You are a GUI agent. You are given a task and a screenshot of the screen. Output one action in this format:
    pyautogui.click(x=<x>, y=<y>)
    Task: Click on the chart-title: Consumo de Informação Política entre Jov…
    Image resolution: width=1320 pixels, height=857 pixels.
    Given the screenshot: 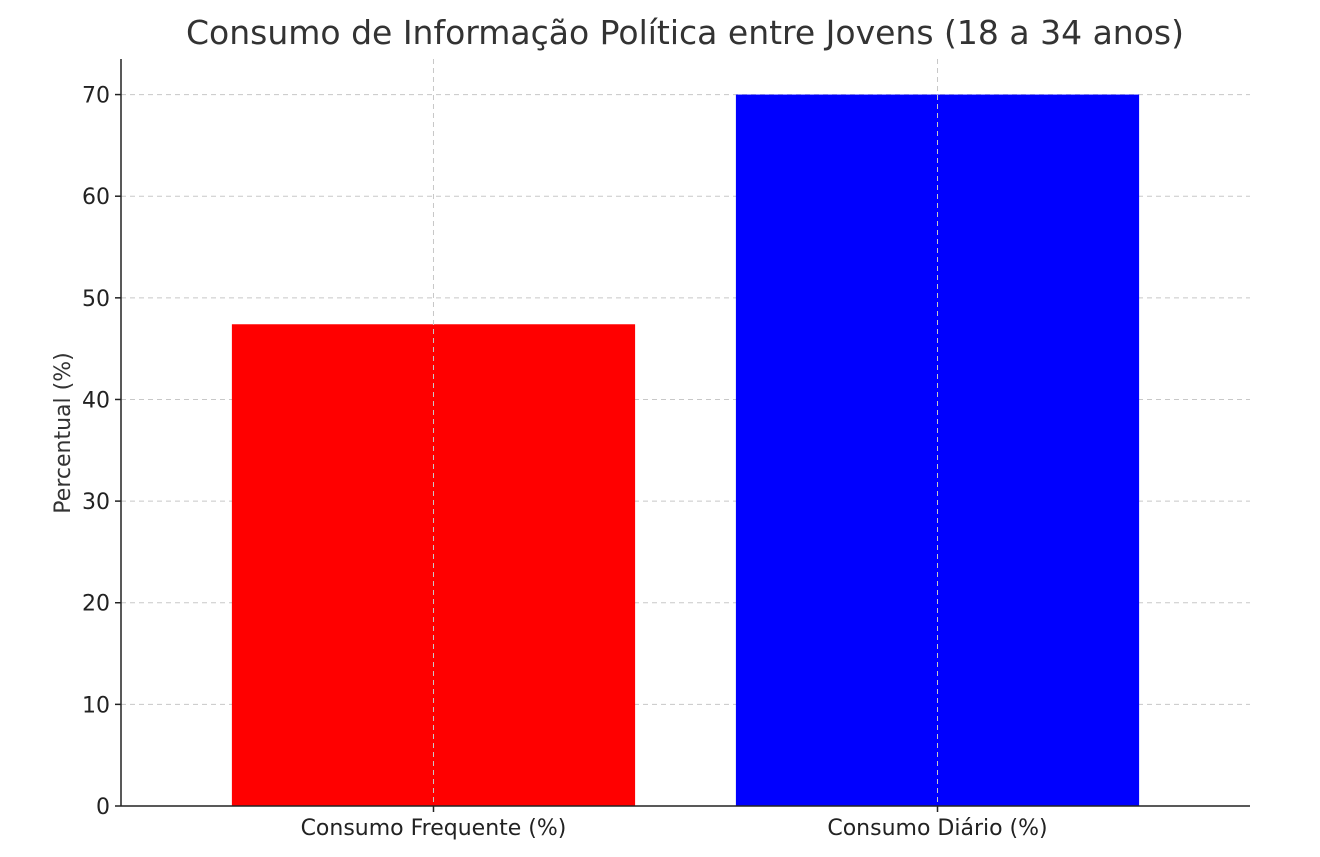 What is the action you would take?
    pyautogui.click(x=685, y=32)
    